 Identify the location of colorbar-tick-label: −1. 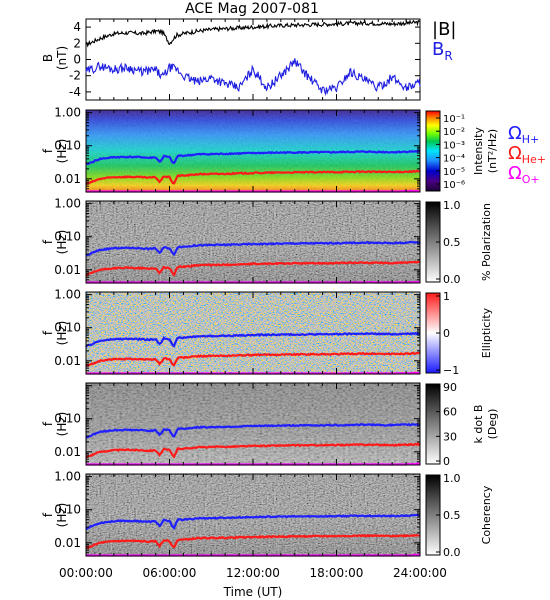
(451, 370).